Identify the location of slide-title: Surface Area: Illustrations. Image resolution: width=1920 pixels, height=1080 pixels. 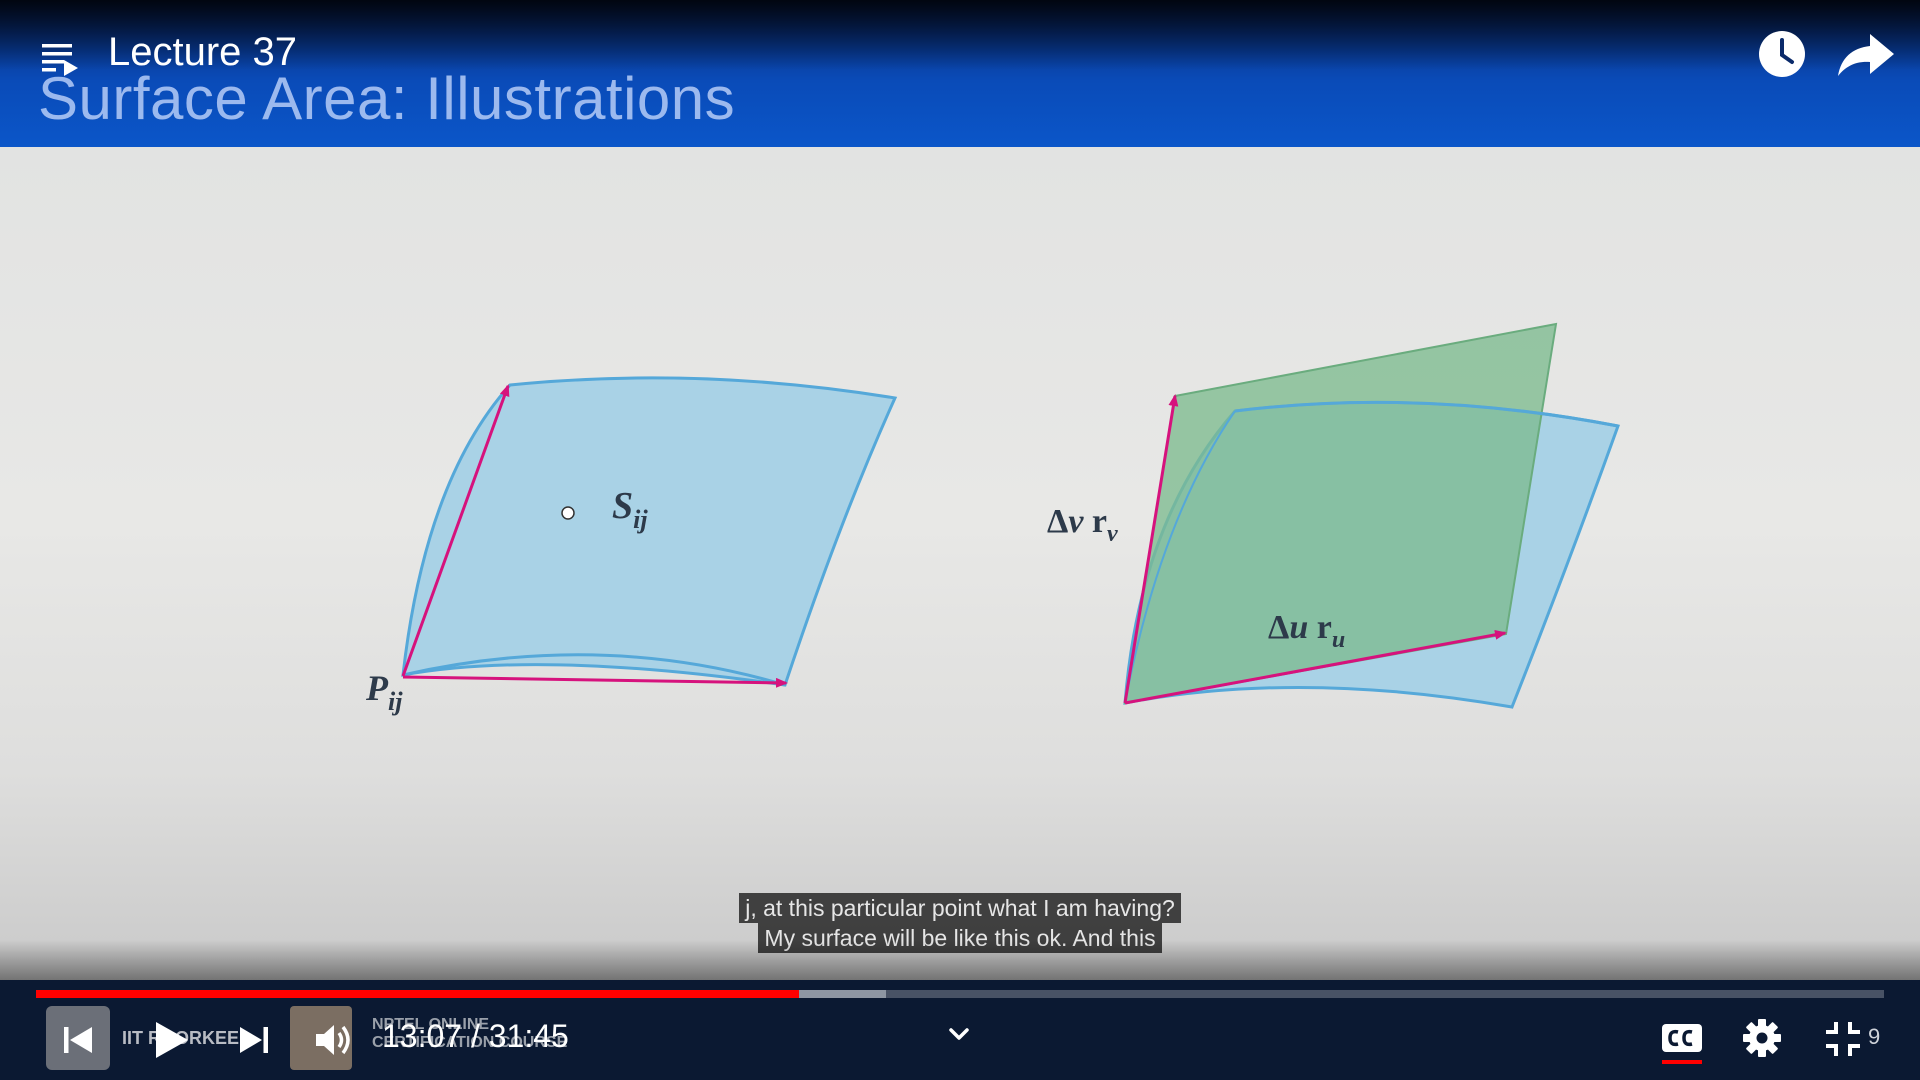
(387, 98).